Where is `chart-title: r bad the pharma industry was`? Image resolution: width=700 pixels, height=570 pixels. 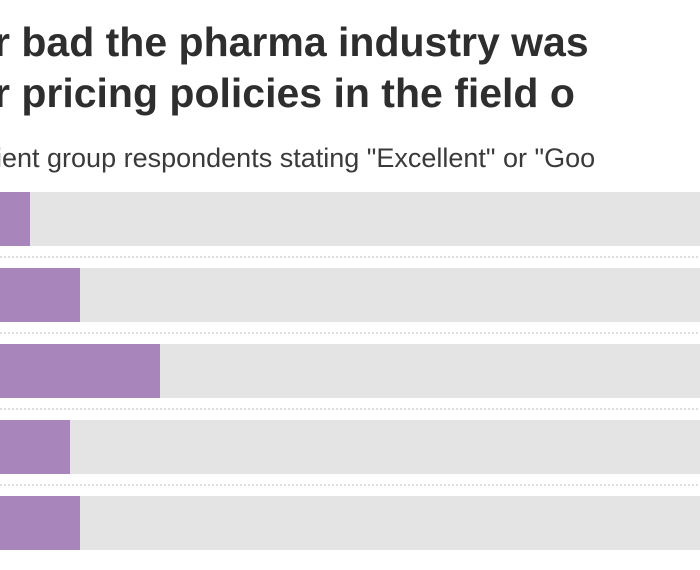
chart-title: r bad the pharma industry was is located at coordinates (294, 42).